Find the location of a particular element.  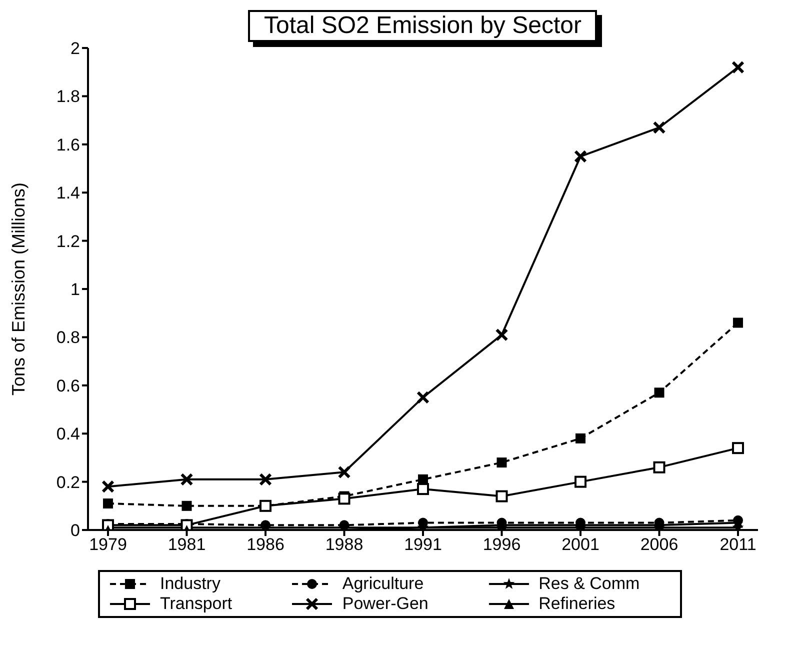

y-tick-label: 1.6 is located at coordinates (68, 144).